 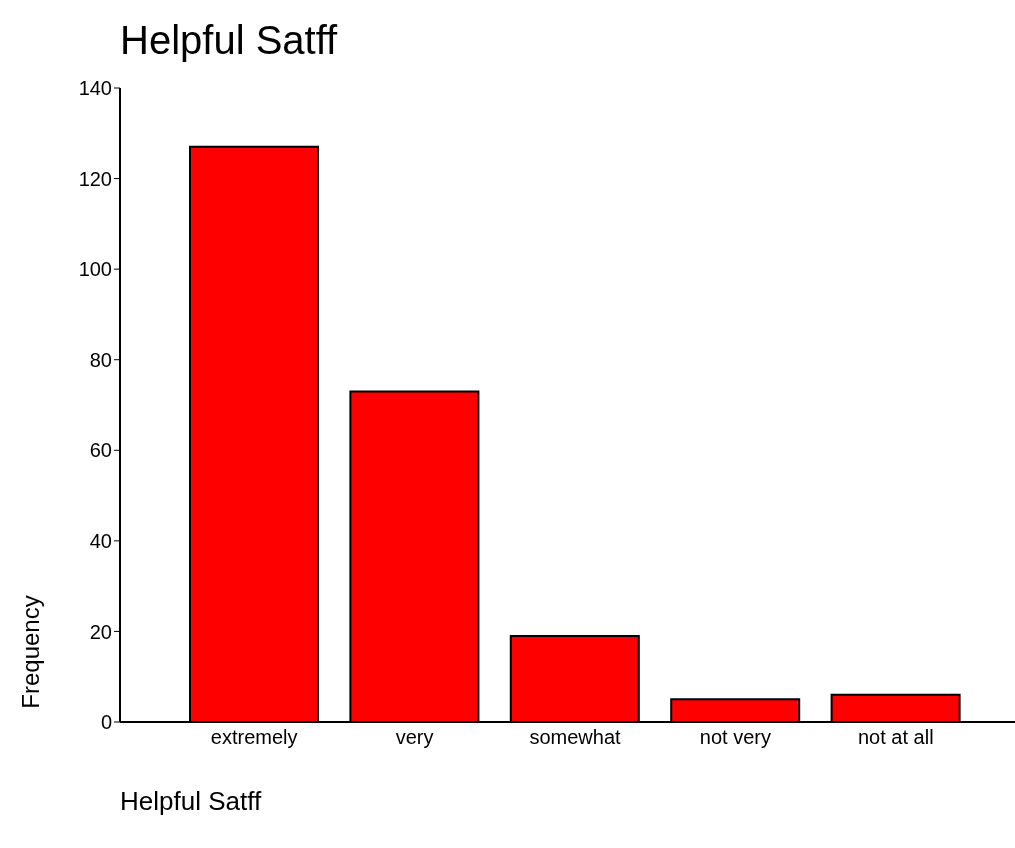 I want to click on x-tick-label: extremely, so click(x=254, y=737).